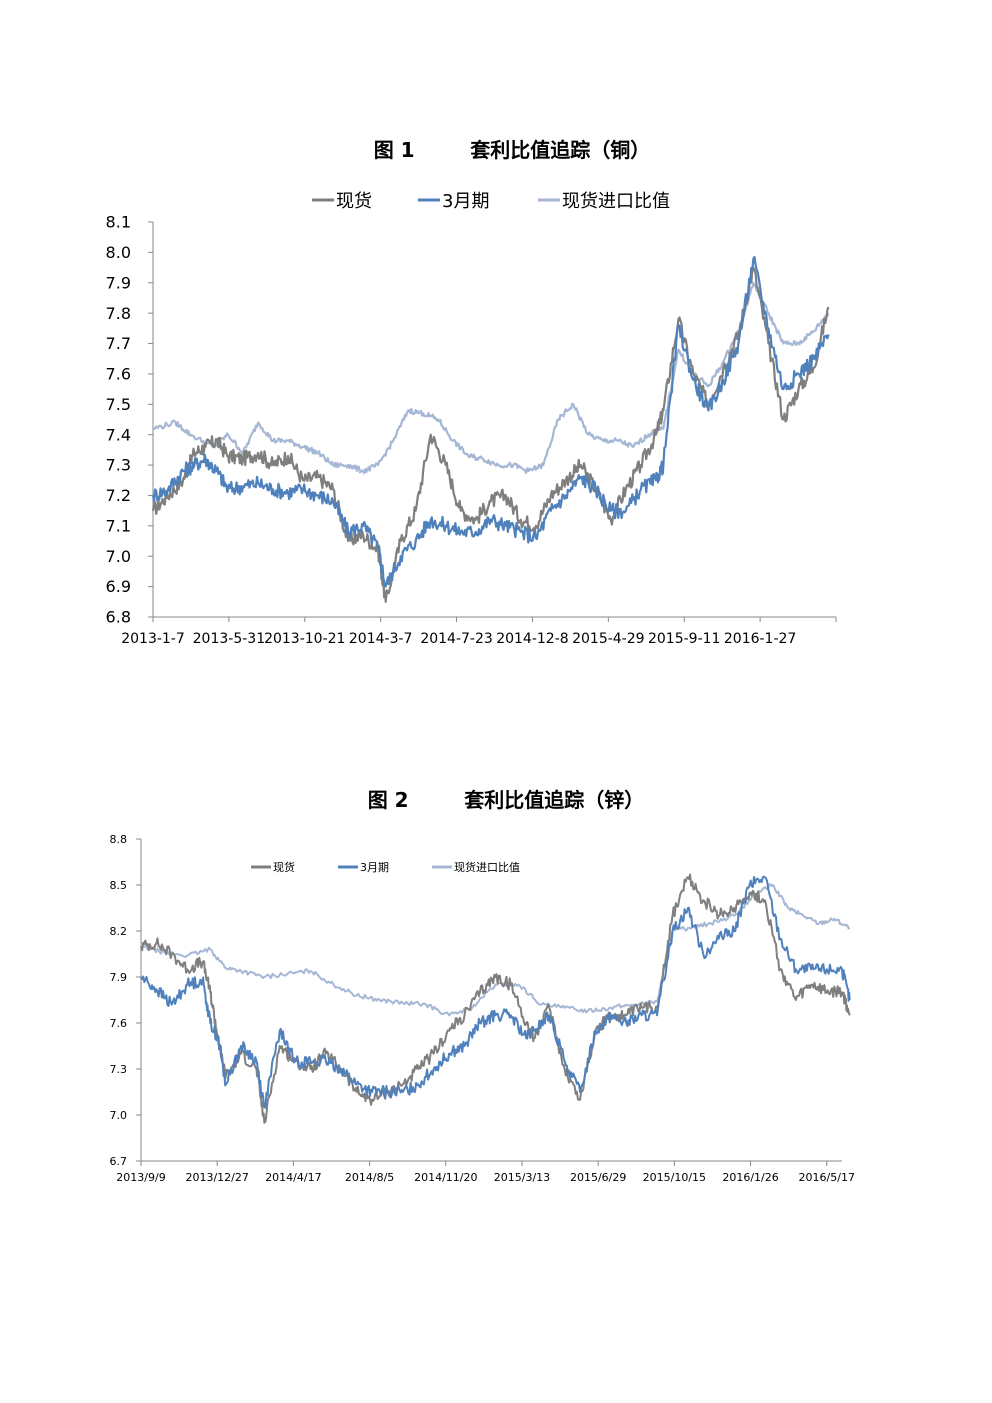  What do you see at coordinates (827, 1177) in the screenshot?
I see `x-tick-label: 2016/5/17` at bounding box center [827, 1177].